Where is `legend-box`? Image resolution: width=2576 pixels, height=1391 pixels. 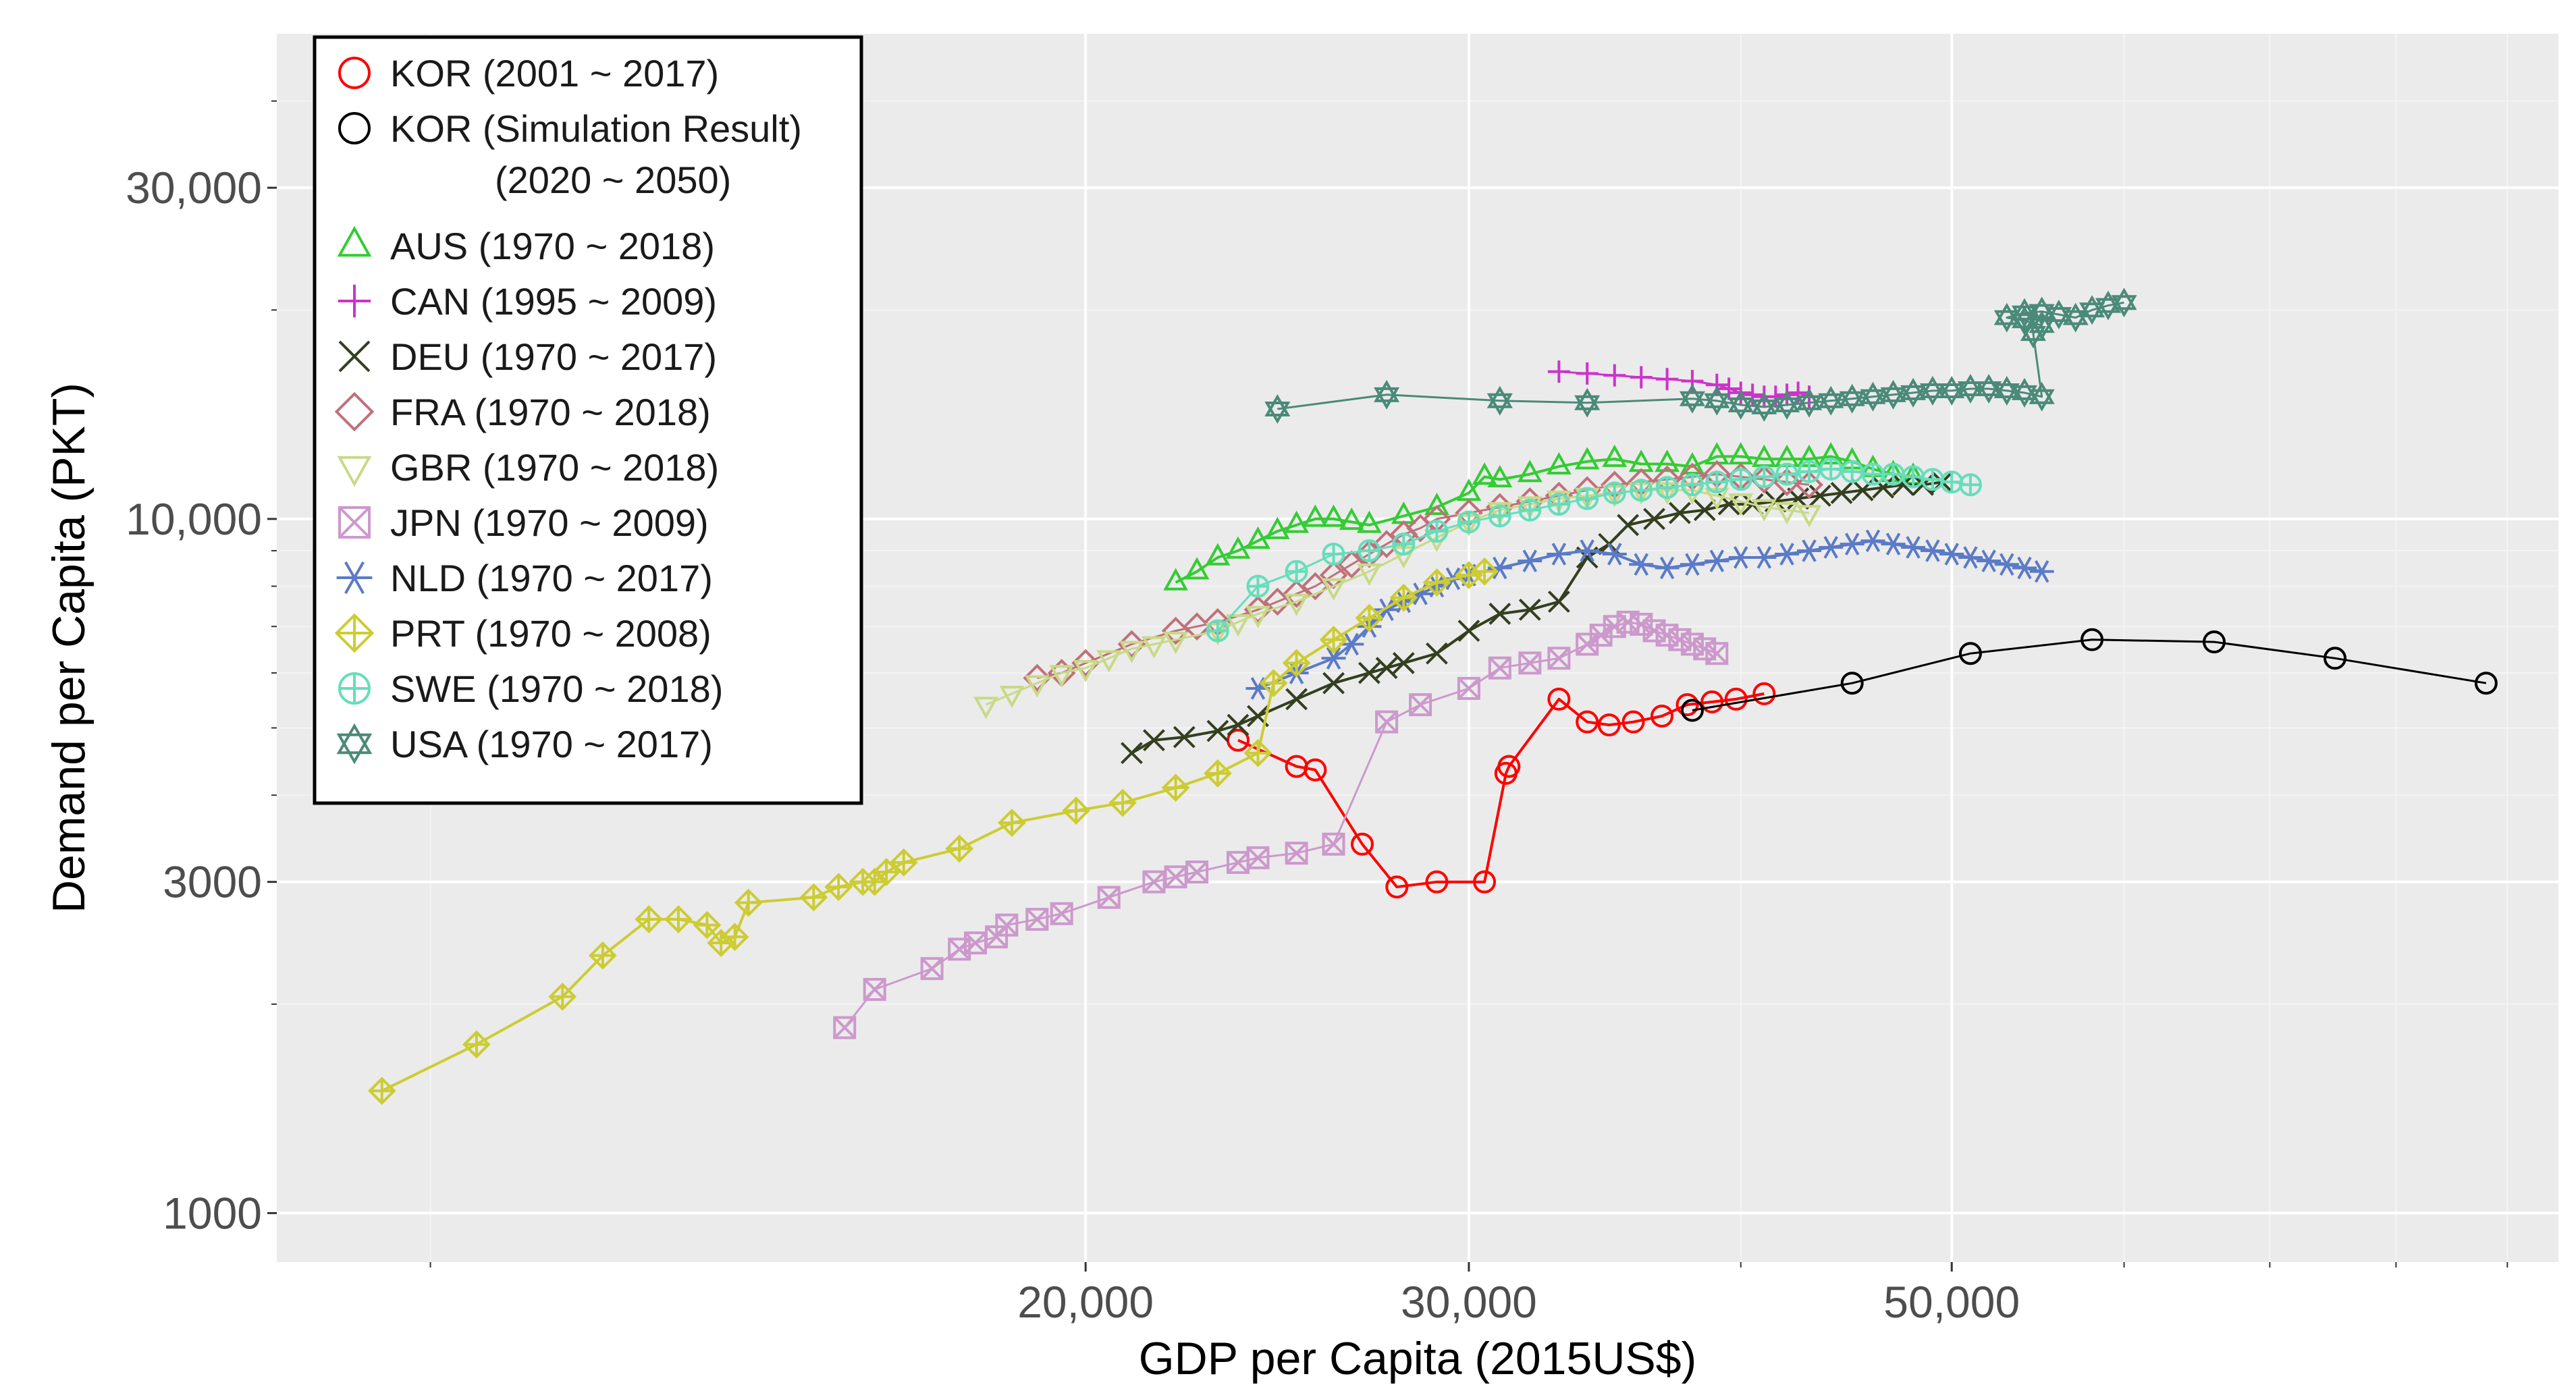
legend-box is located at coordinates (588, 420).